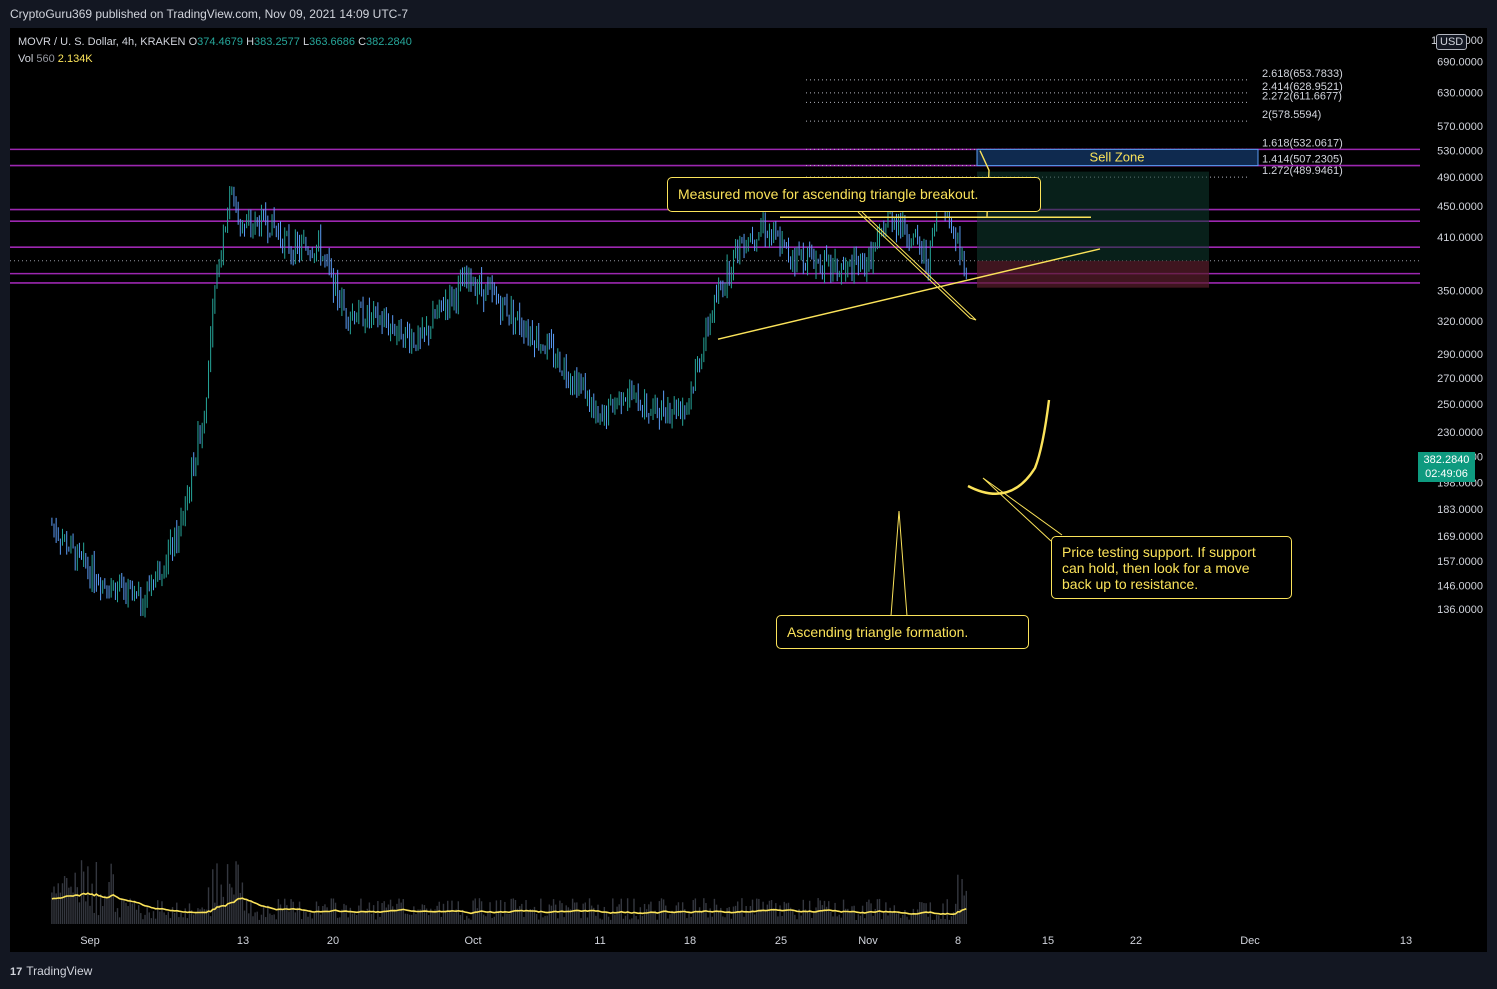  Describe the element at coordinates (1460, 355) in the screenshot. I see `price-axis-label: 290.0000` at that location.